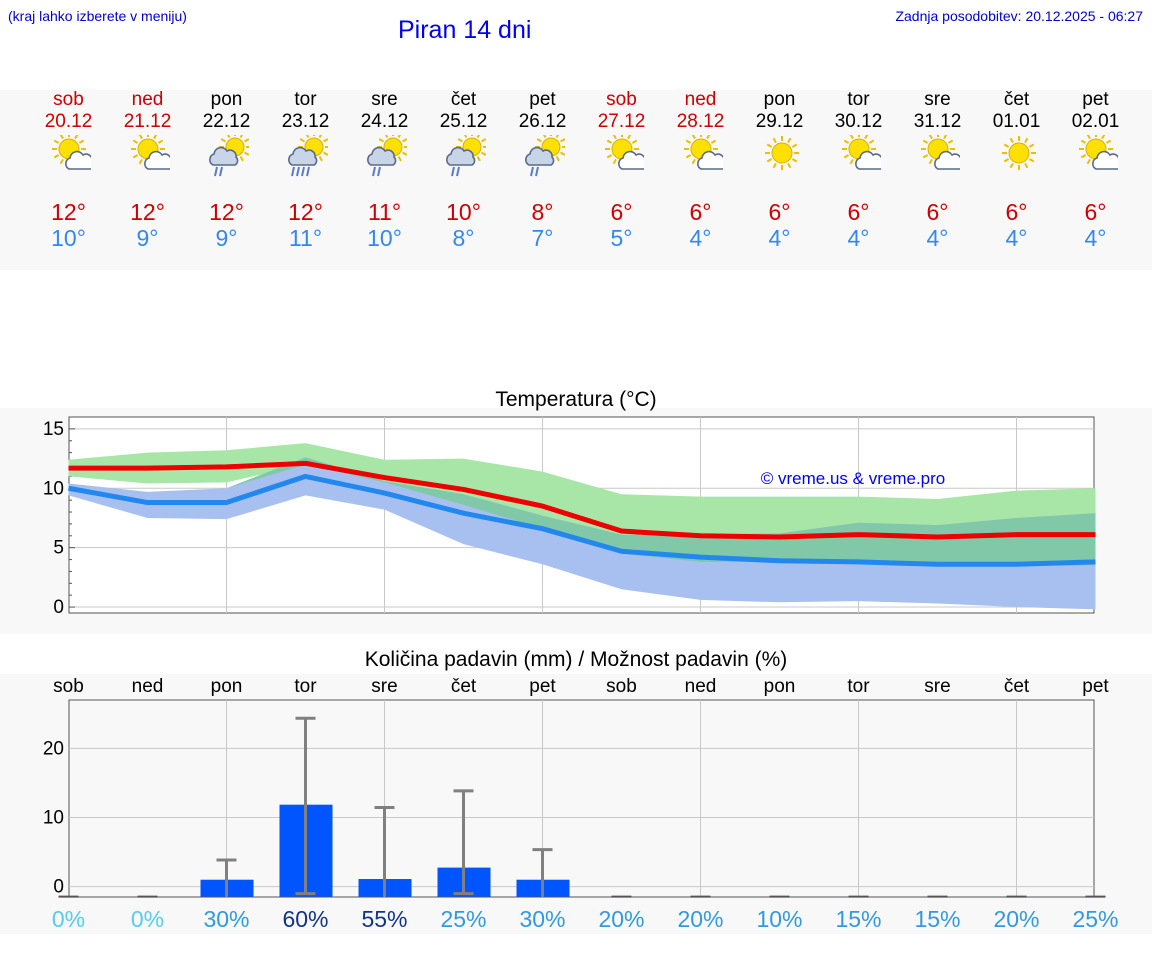 The width and height of the screenshot is (1152, 975). Describe the element at coordinates (58, 548) in the screenshot. I see `y-tick-label: 5` at that location.